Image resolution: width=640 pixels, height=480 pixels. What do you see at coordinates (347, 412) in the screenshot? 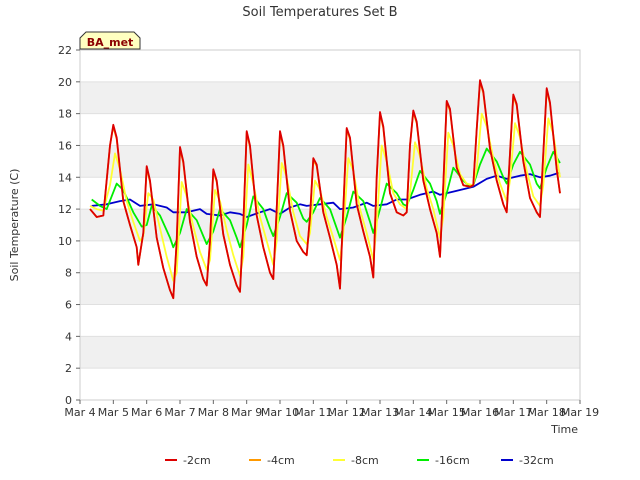
I see `x-tick-label: Mar 12` at bounding box center [347, 412].